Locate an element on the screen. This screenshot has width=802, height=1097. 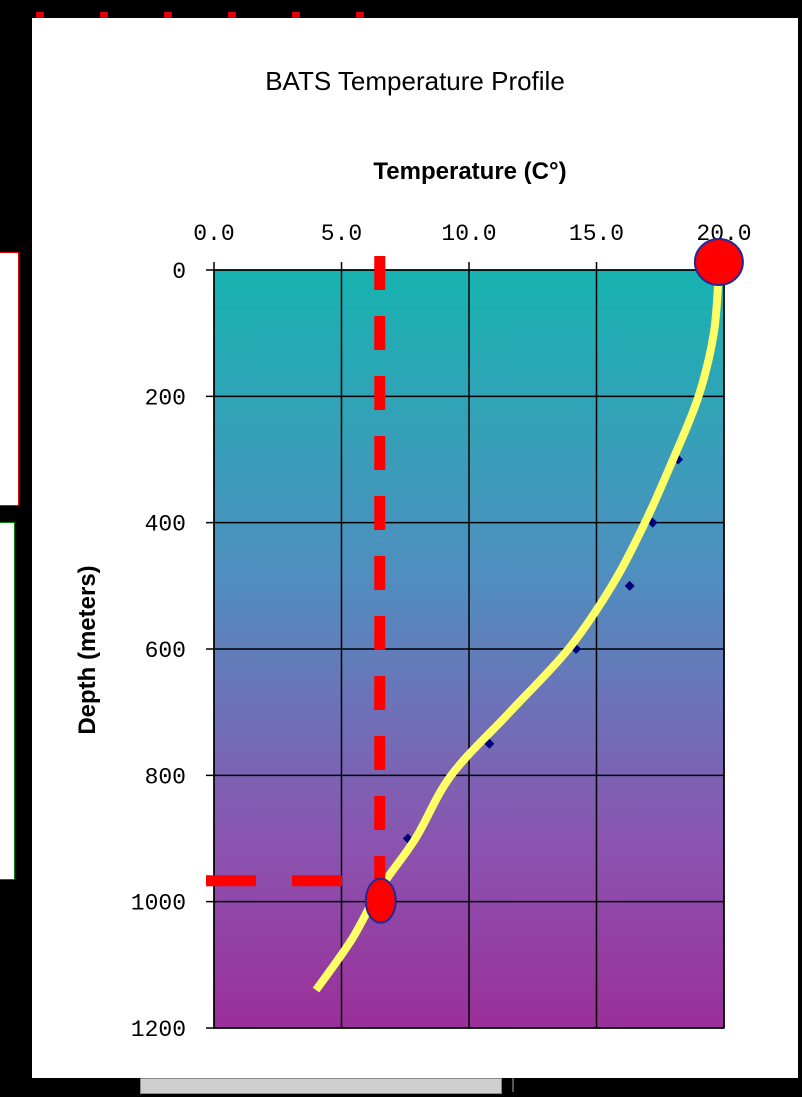
scrollbar-divider is located at coordinates (513, 1085).